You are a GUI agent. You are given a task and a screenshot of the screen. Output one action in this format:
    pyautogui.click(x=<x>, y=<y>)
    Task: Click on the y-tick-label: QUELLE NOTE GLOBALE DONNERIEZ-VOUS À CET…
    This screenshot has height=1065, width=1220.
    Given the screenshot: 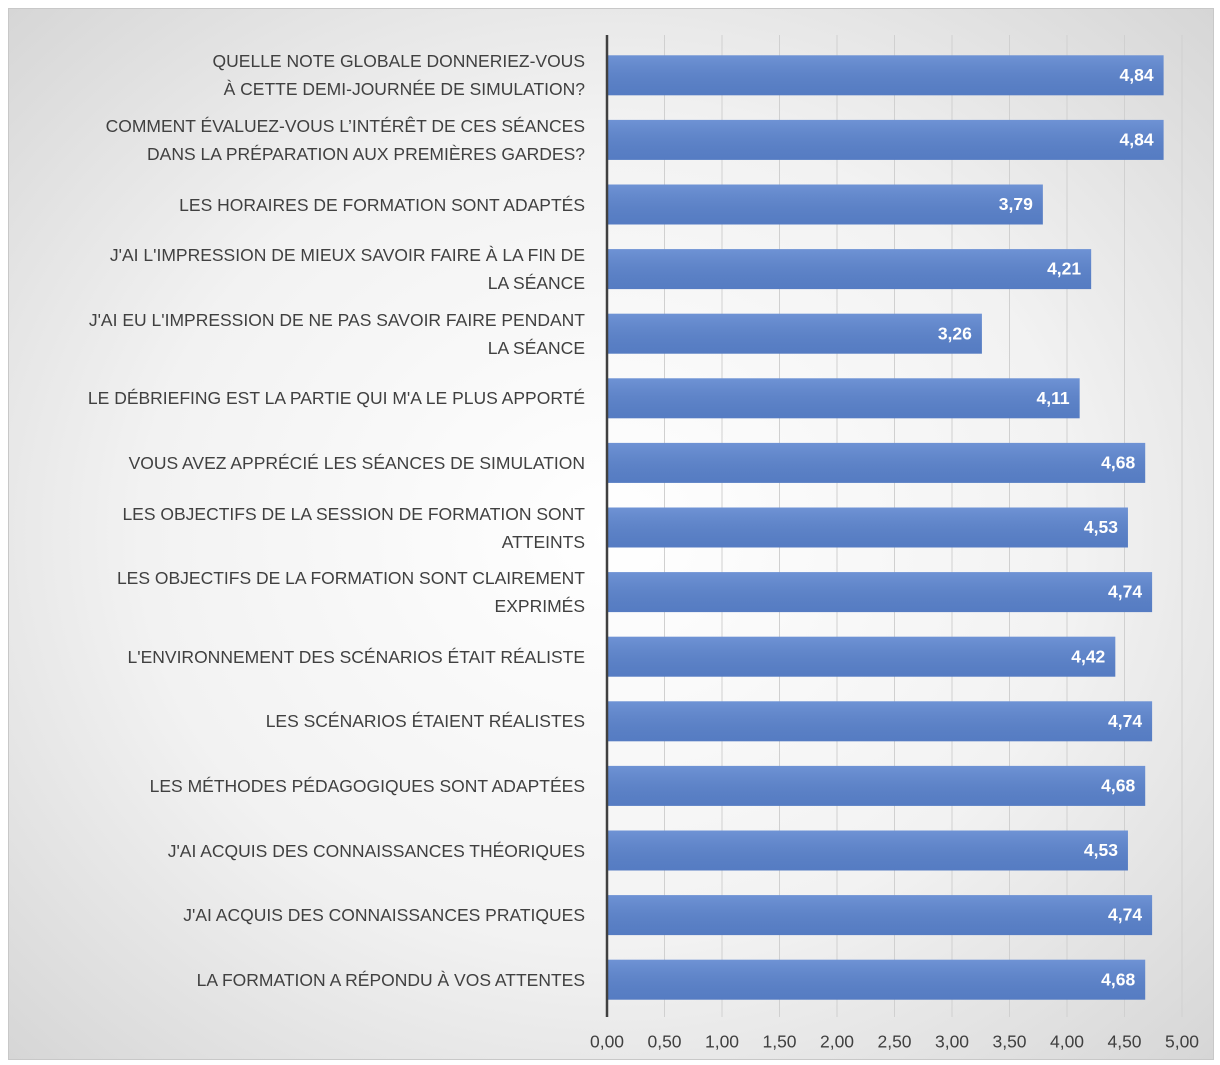 What is the action you would take?
    pyautogui.click(x=398, y=75)
    